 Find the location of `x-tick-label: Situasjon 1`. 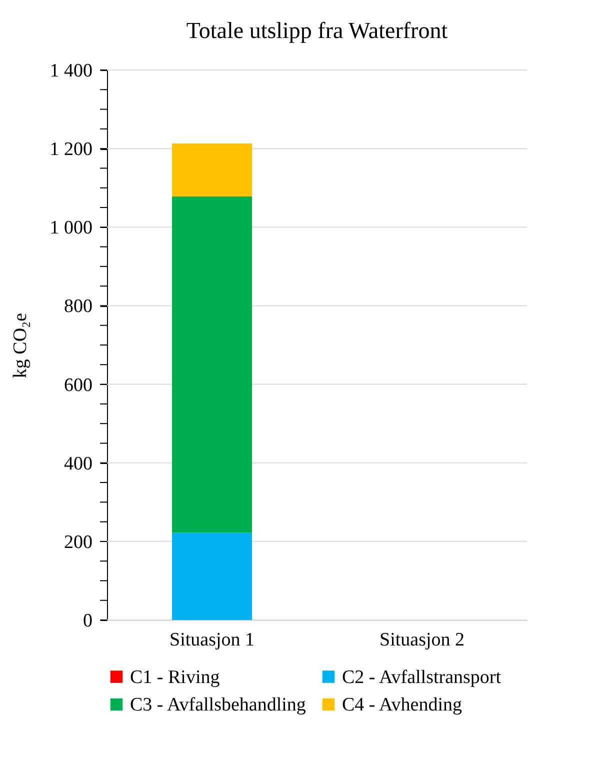

x-tick-label: Situasjon 1 is located at coordinates (212, 640).